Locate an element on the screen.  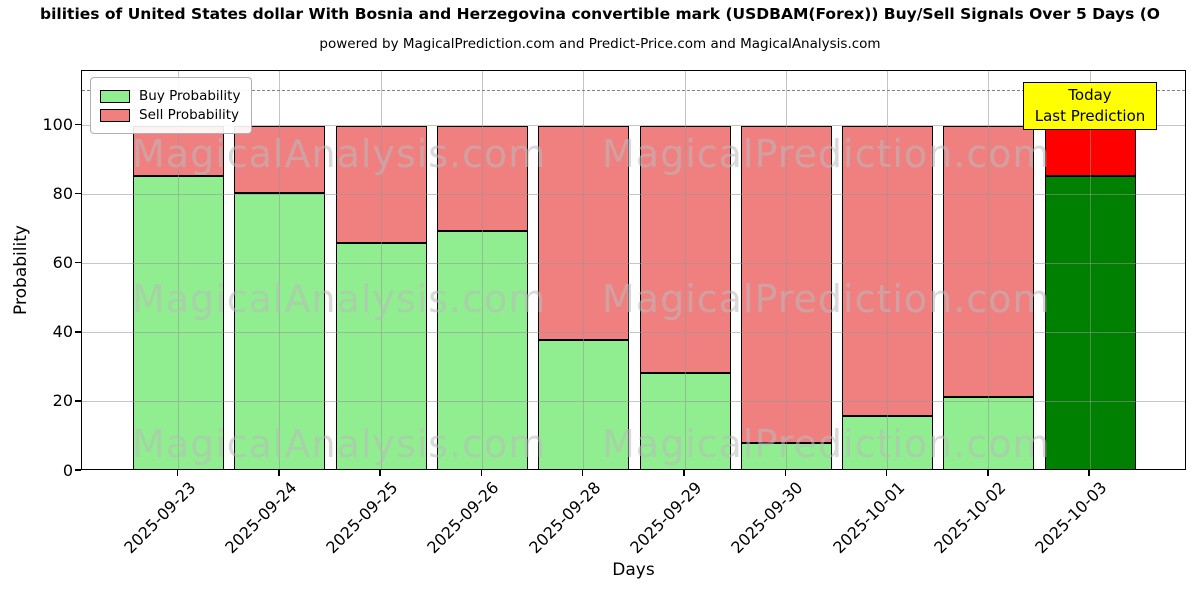
today-annotation: Today Last Prediction is located at coordinates (1090, 106).